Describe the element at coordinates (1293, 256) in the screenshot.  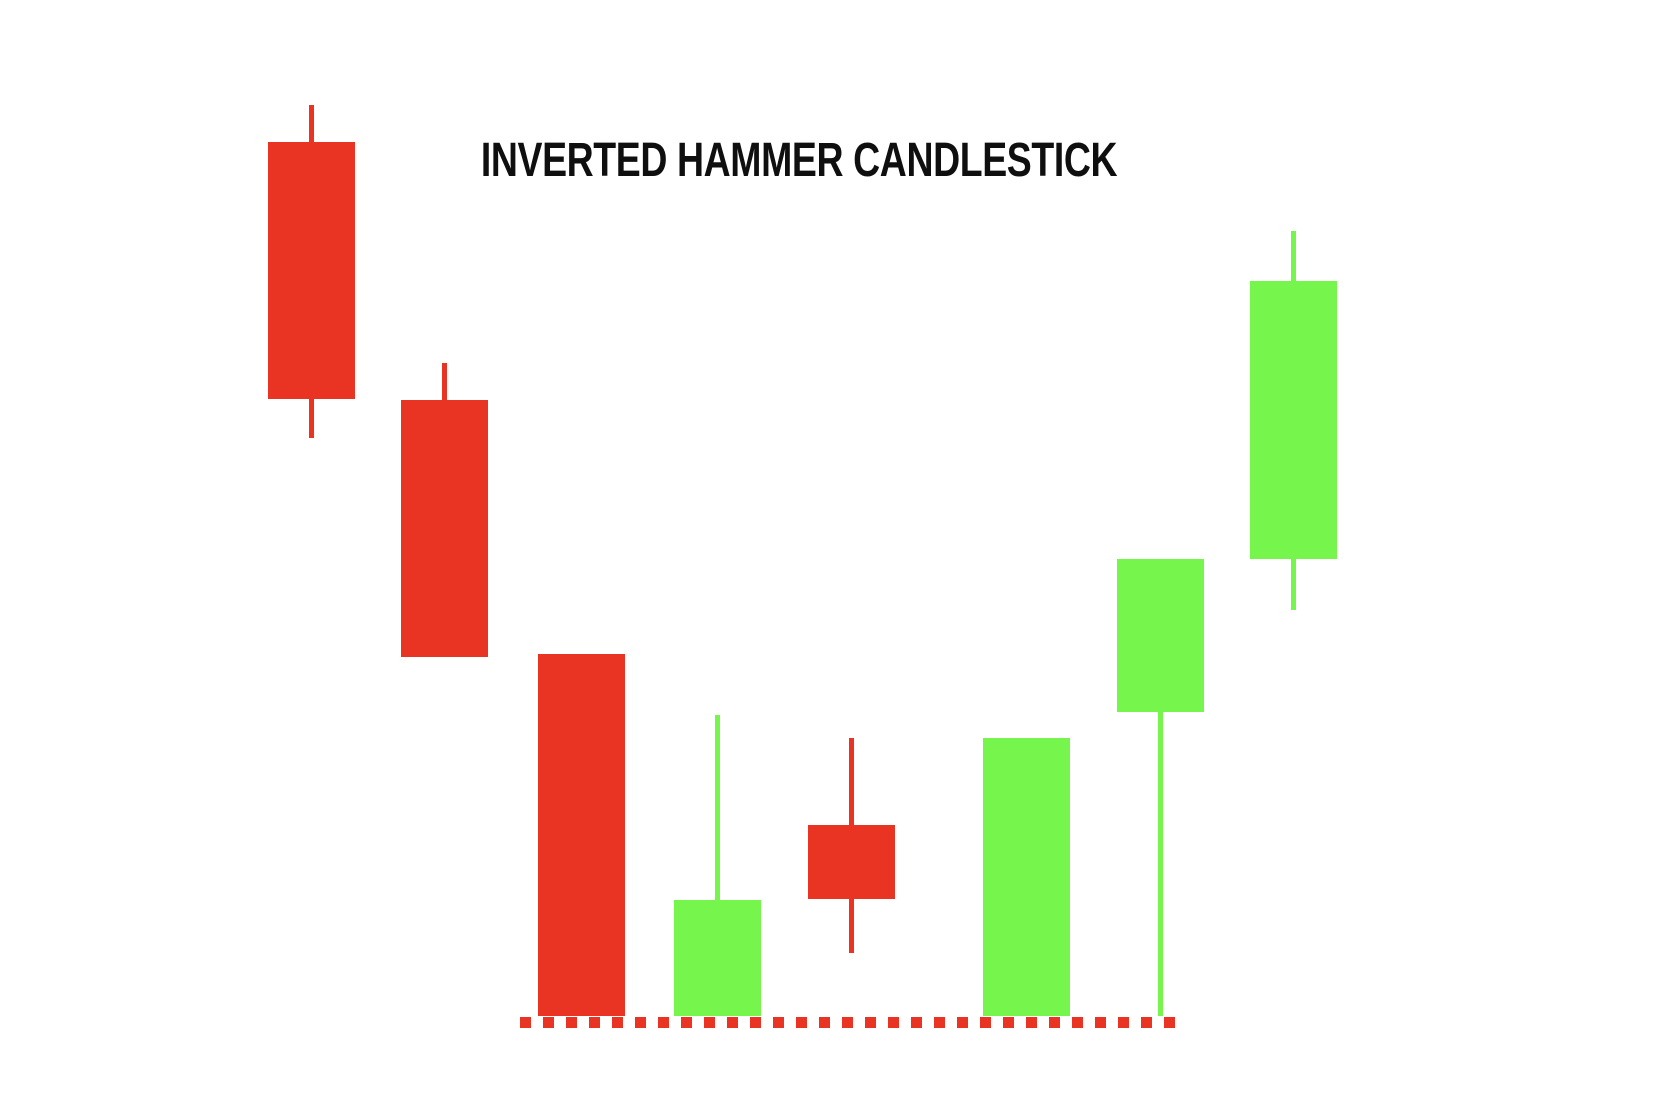
I see `candle-8-upper-wick` at that location.